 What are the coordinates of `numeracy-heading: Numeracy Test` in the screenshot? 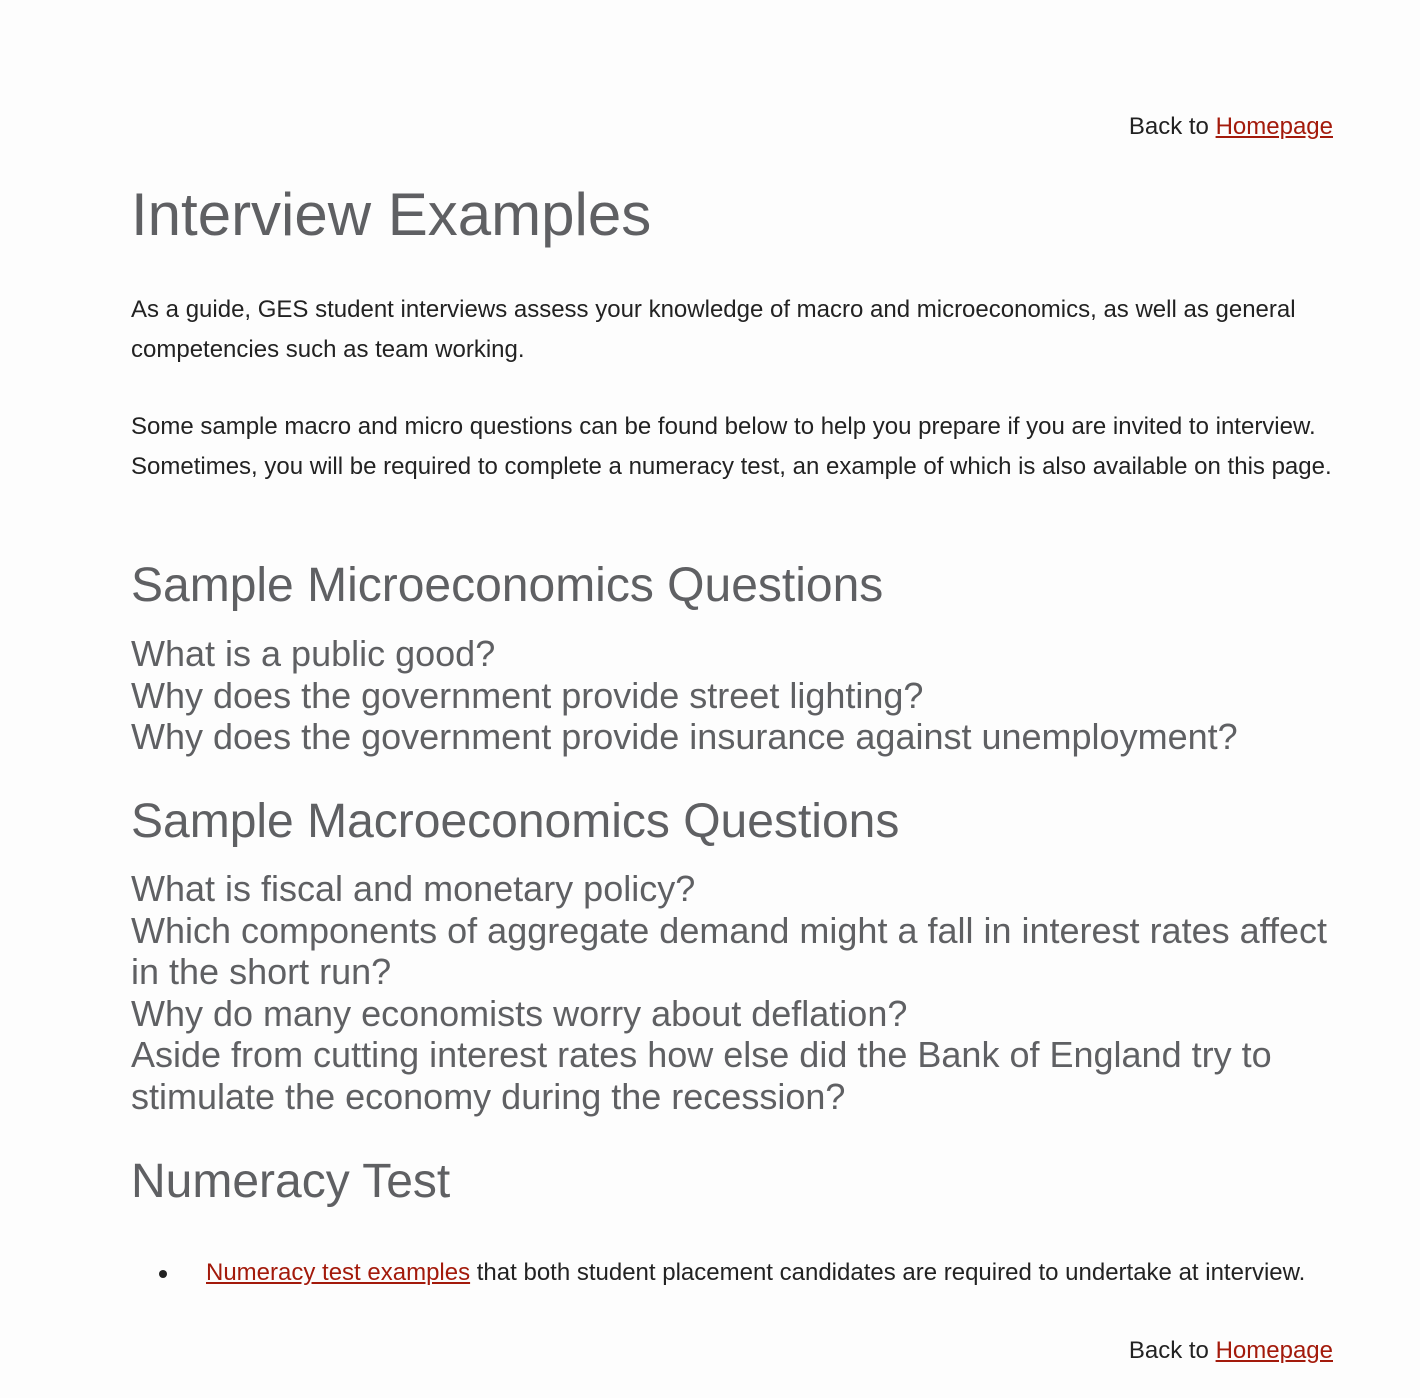 It's located at (291, 1181).